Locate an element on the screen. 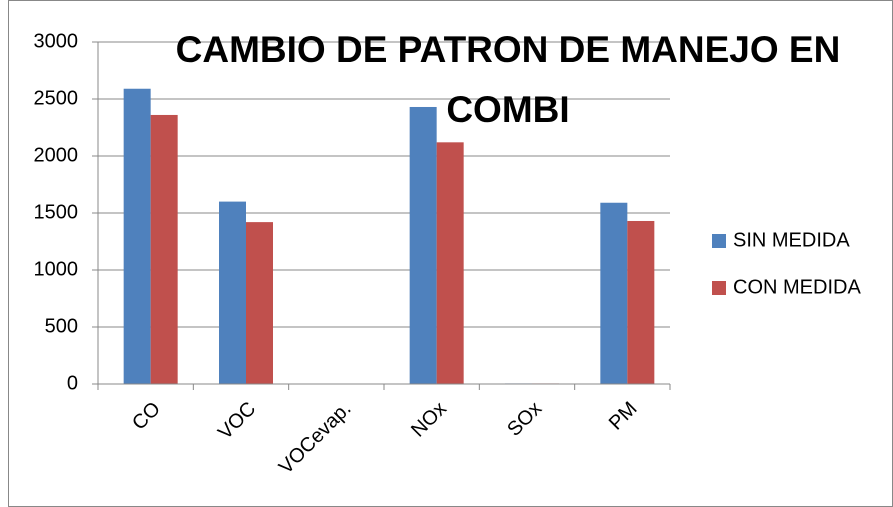 Image resolution: width=893 pixels, height=507 pixels. x-tick-label: PM is located at coordinates (623, 416).